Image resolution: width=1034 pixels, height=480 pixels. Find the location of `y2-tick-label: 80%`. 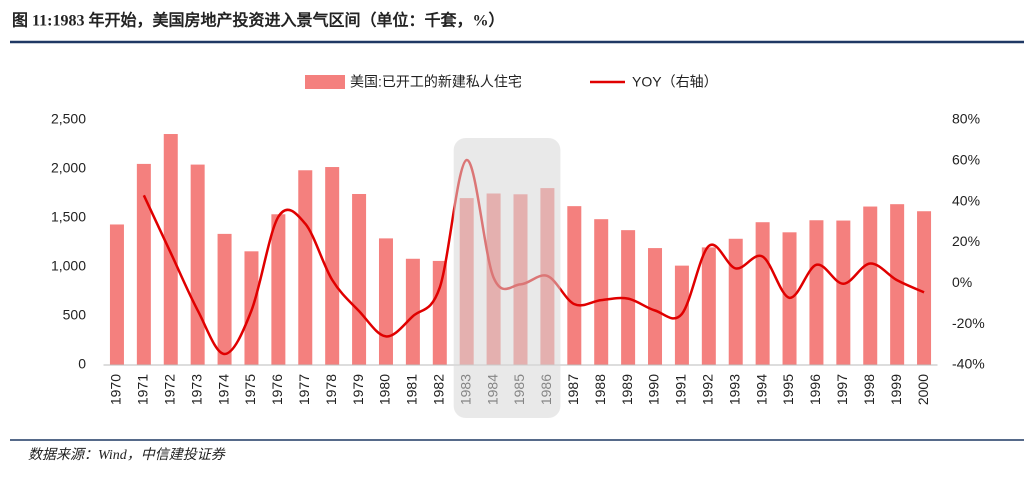

y2-tick-label: 80% is located at coordinates (966, 119).